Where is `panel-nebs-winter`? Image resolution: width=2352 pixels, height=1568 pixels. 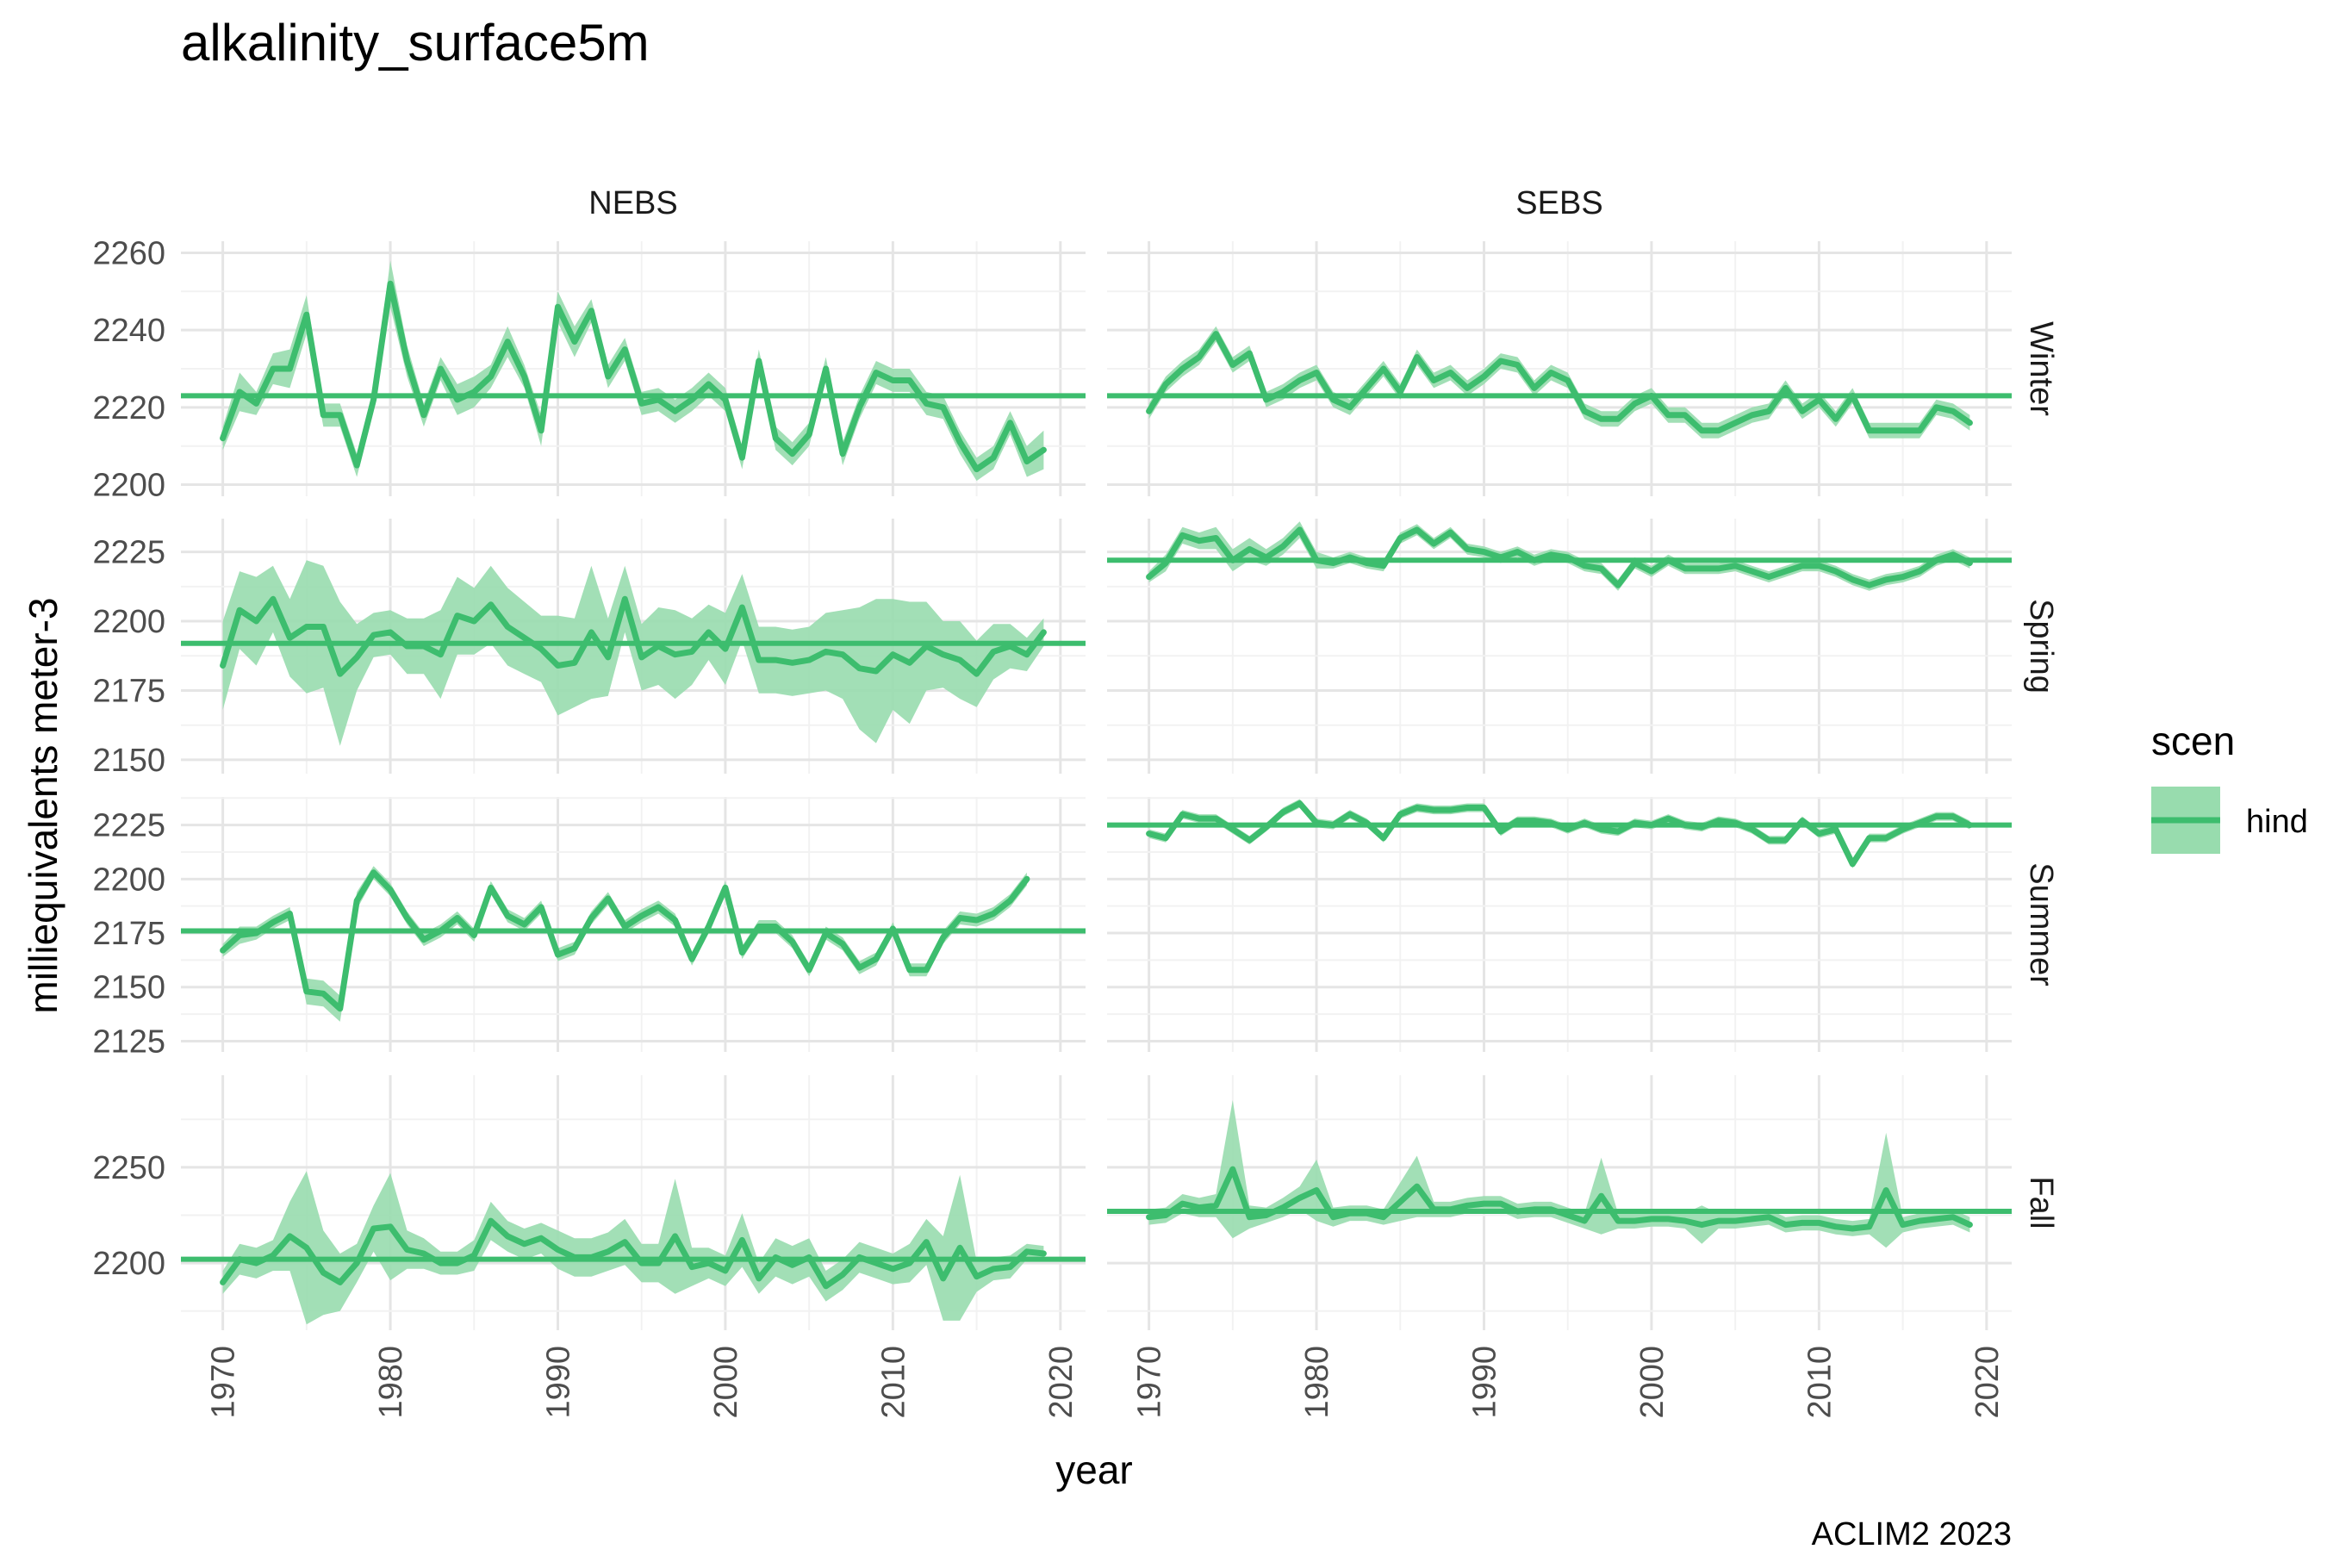
panel-nebs-winter is located at coordinates (634, 371).